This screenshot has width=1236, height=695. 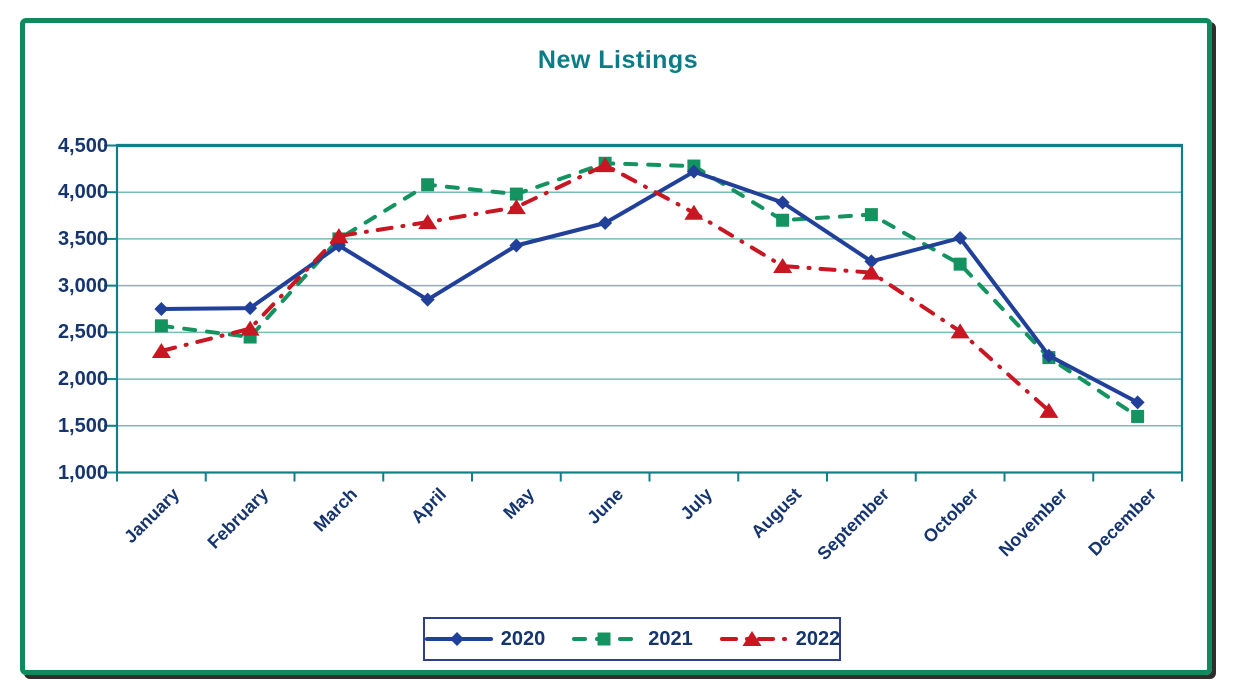 What do you see at coordinates (618, 60) in the screenshot?
I see `chart-title: New Listings` at bounding box center [618, 60].